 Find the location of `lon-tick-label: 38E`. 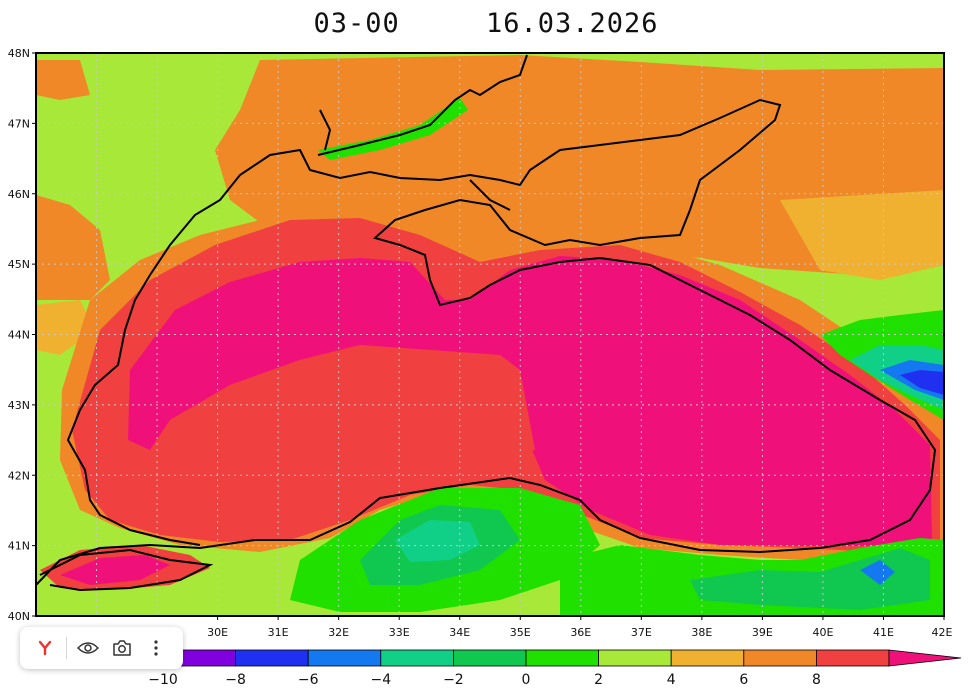

lon-tick-label: 38E is located at coordinates (701, 632).